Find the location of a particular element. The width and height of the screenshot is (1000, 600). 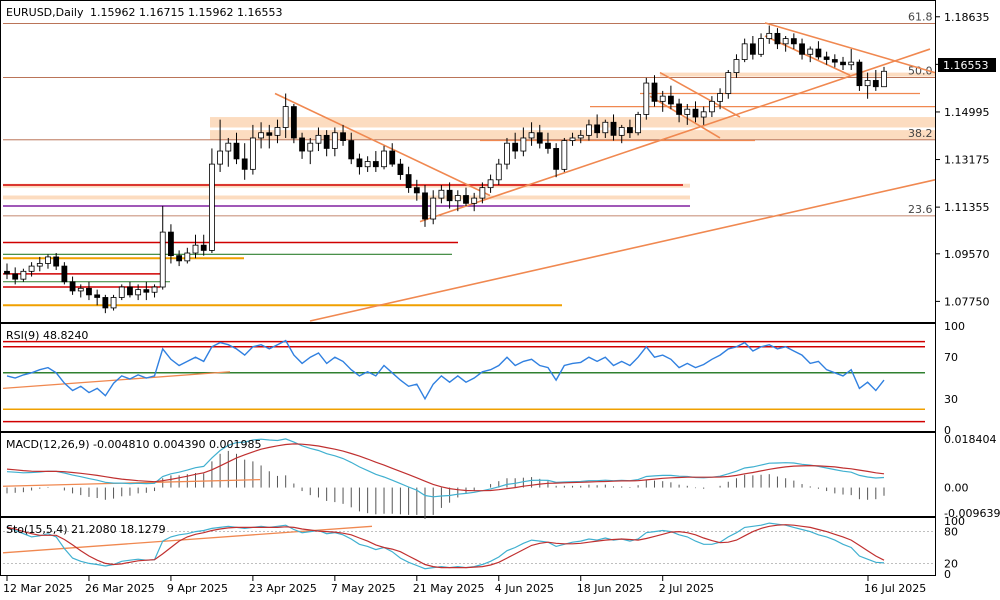

macd-pane: 0.018404 0.00 -0.009639 is located at coordinates (501, 476).